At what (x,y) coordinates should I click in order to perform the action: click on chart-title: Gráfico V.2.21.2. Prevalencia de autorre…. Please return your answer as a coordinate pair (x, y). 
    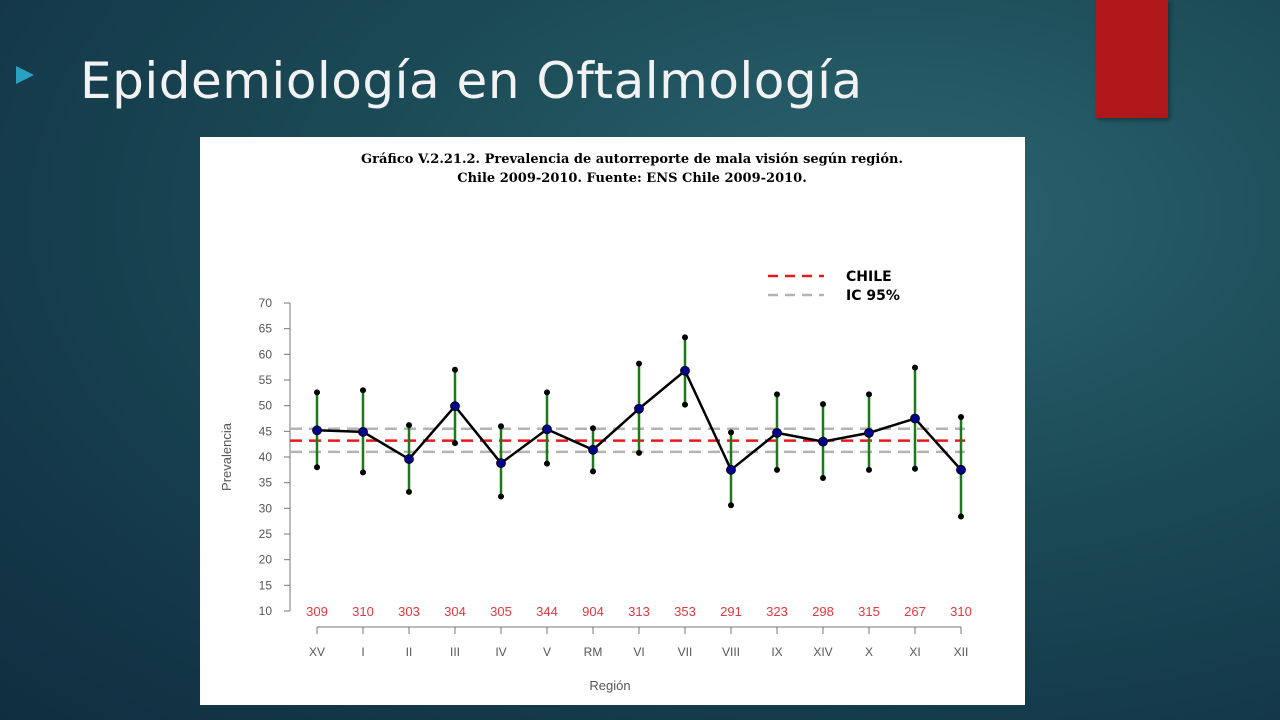
    Looking at the image, I should click on (632, 159).